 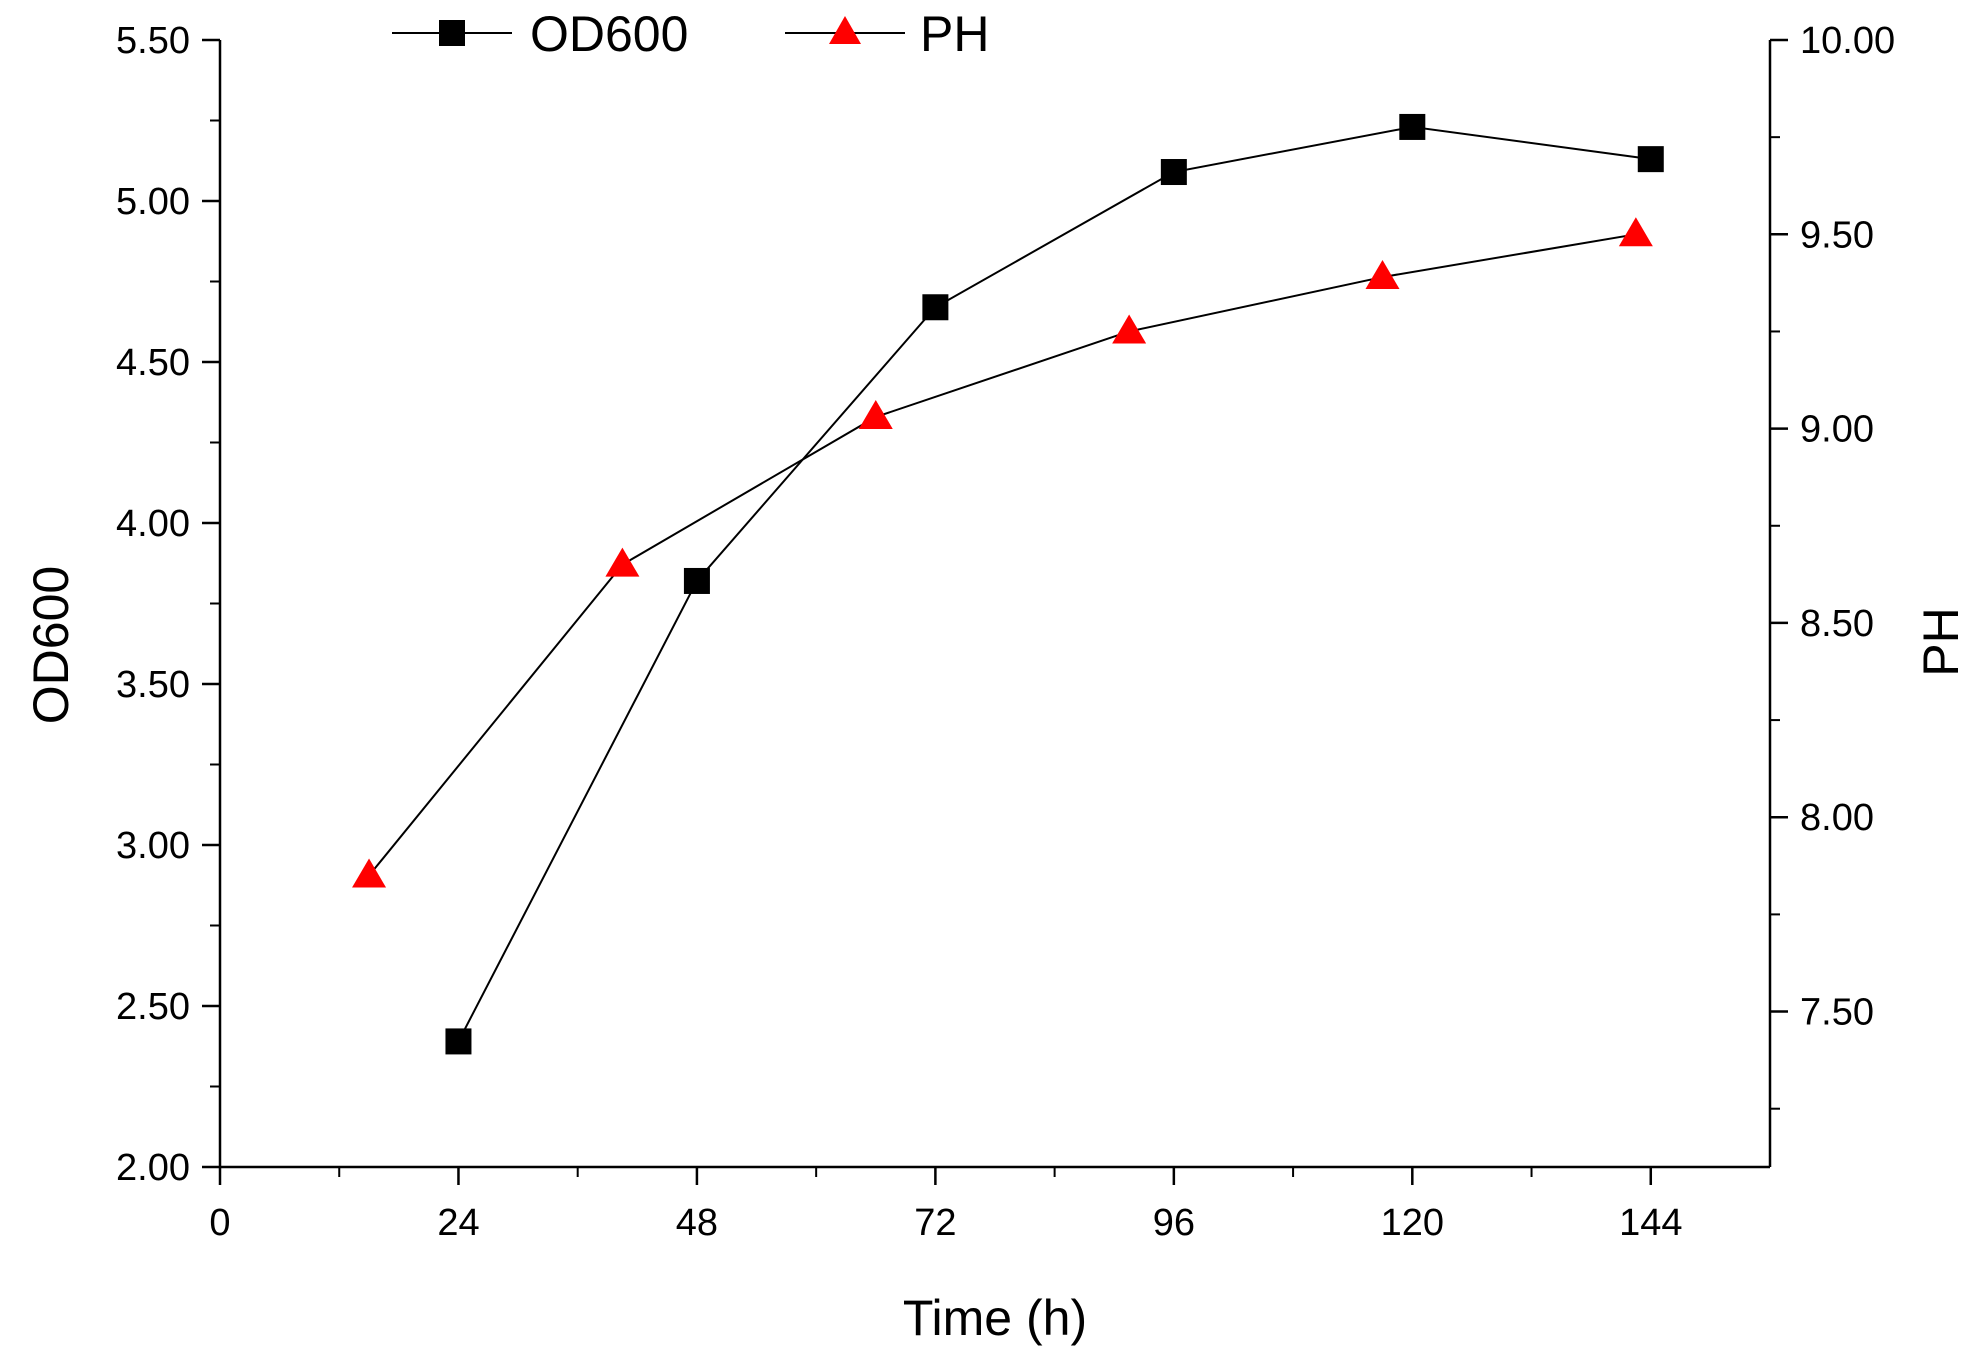 What do you see at coordinates (153, 363) in the screenshot?
I see `y-left-tick-label: 4.50` at bounding box center [153, 363].